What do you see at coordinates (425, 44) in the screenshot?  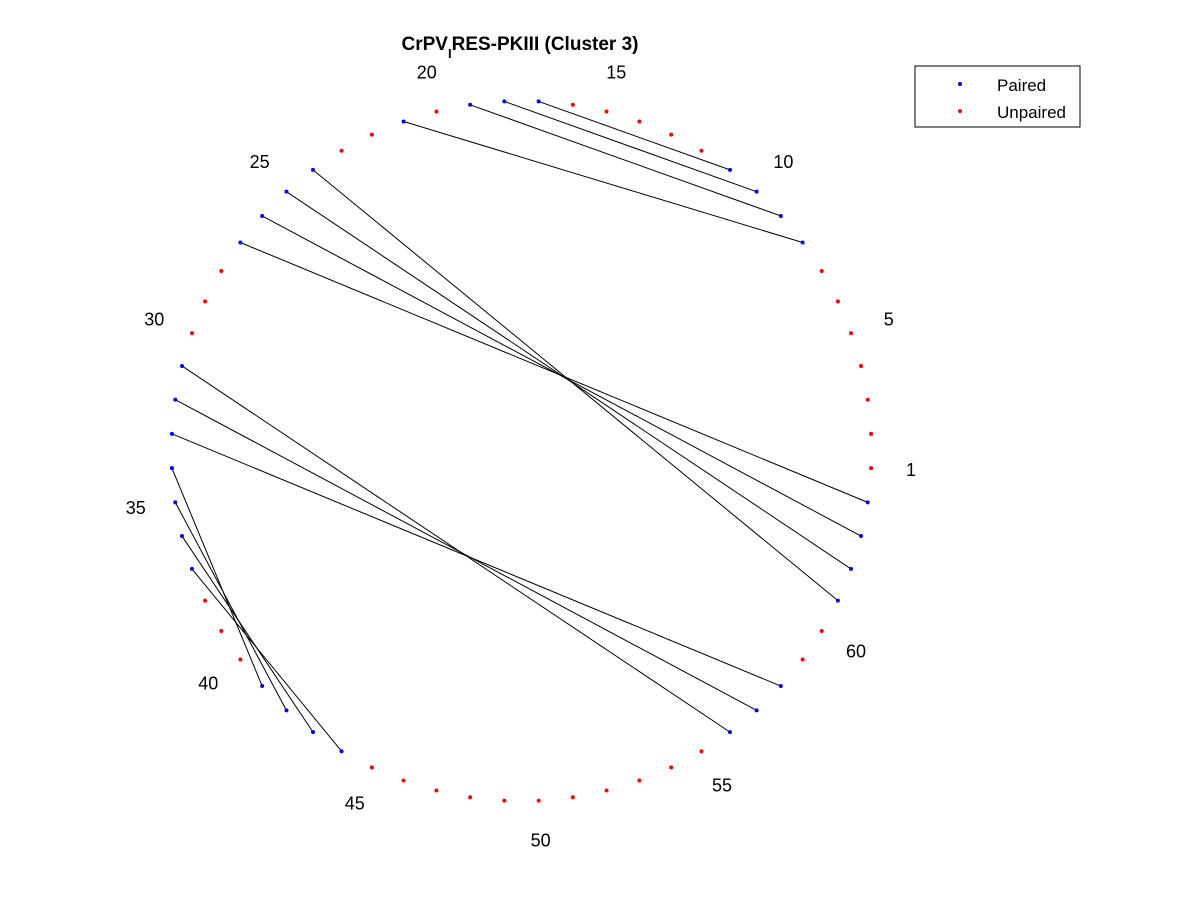 I see `chart-title-main: CrPV` at bounding box center [425, 44].